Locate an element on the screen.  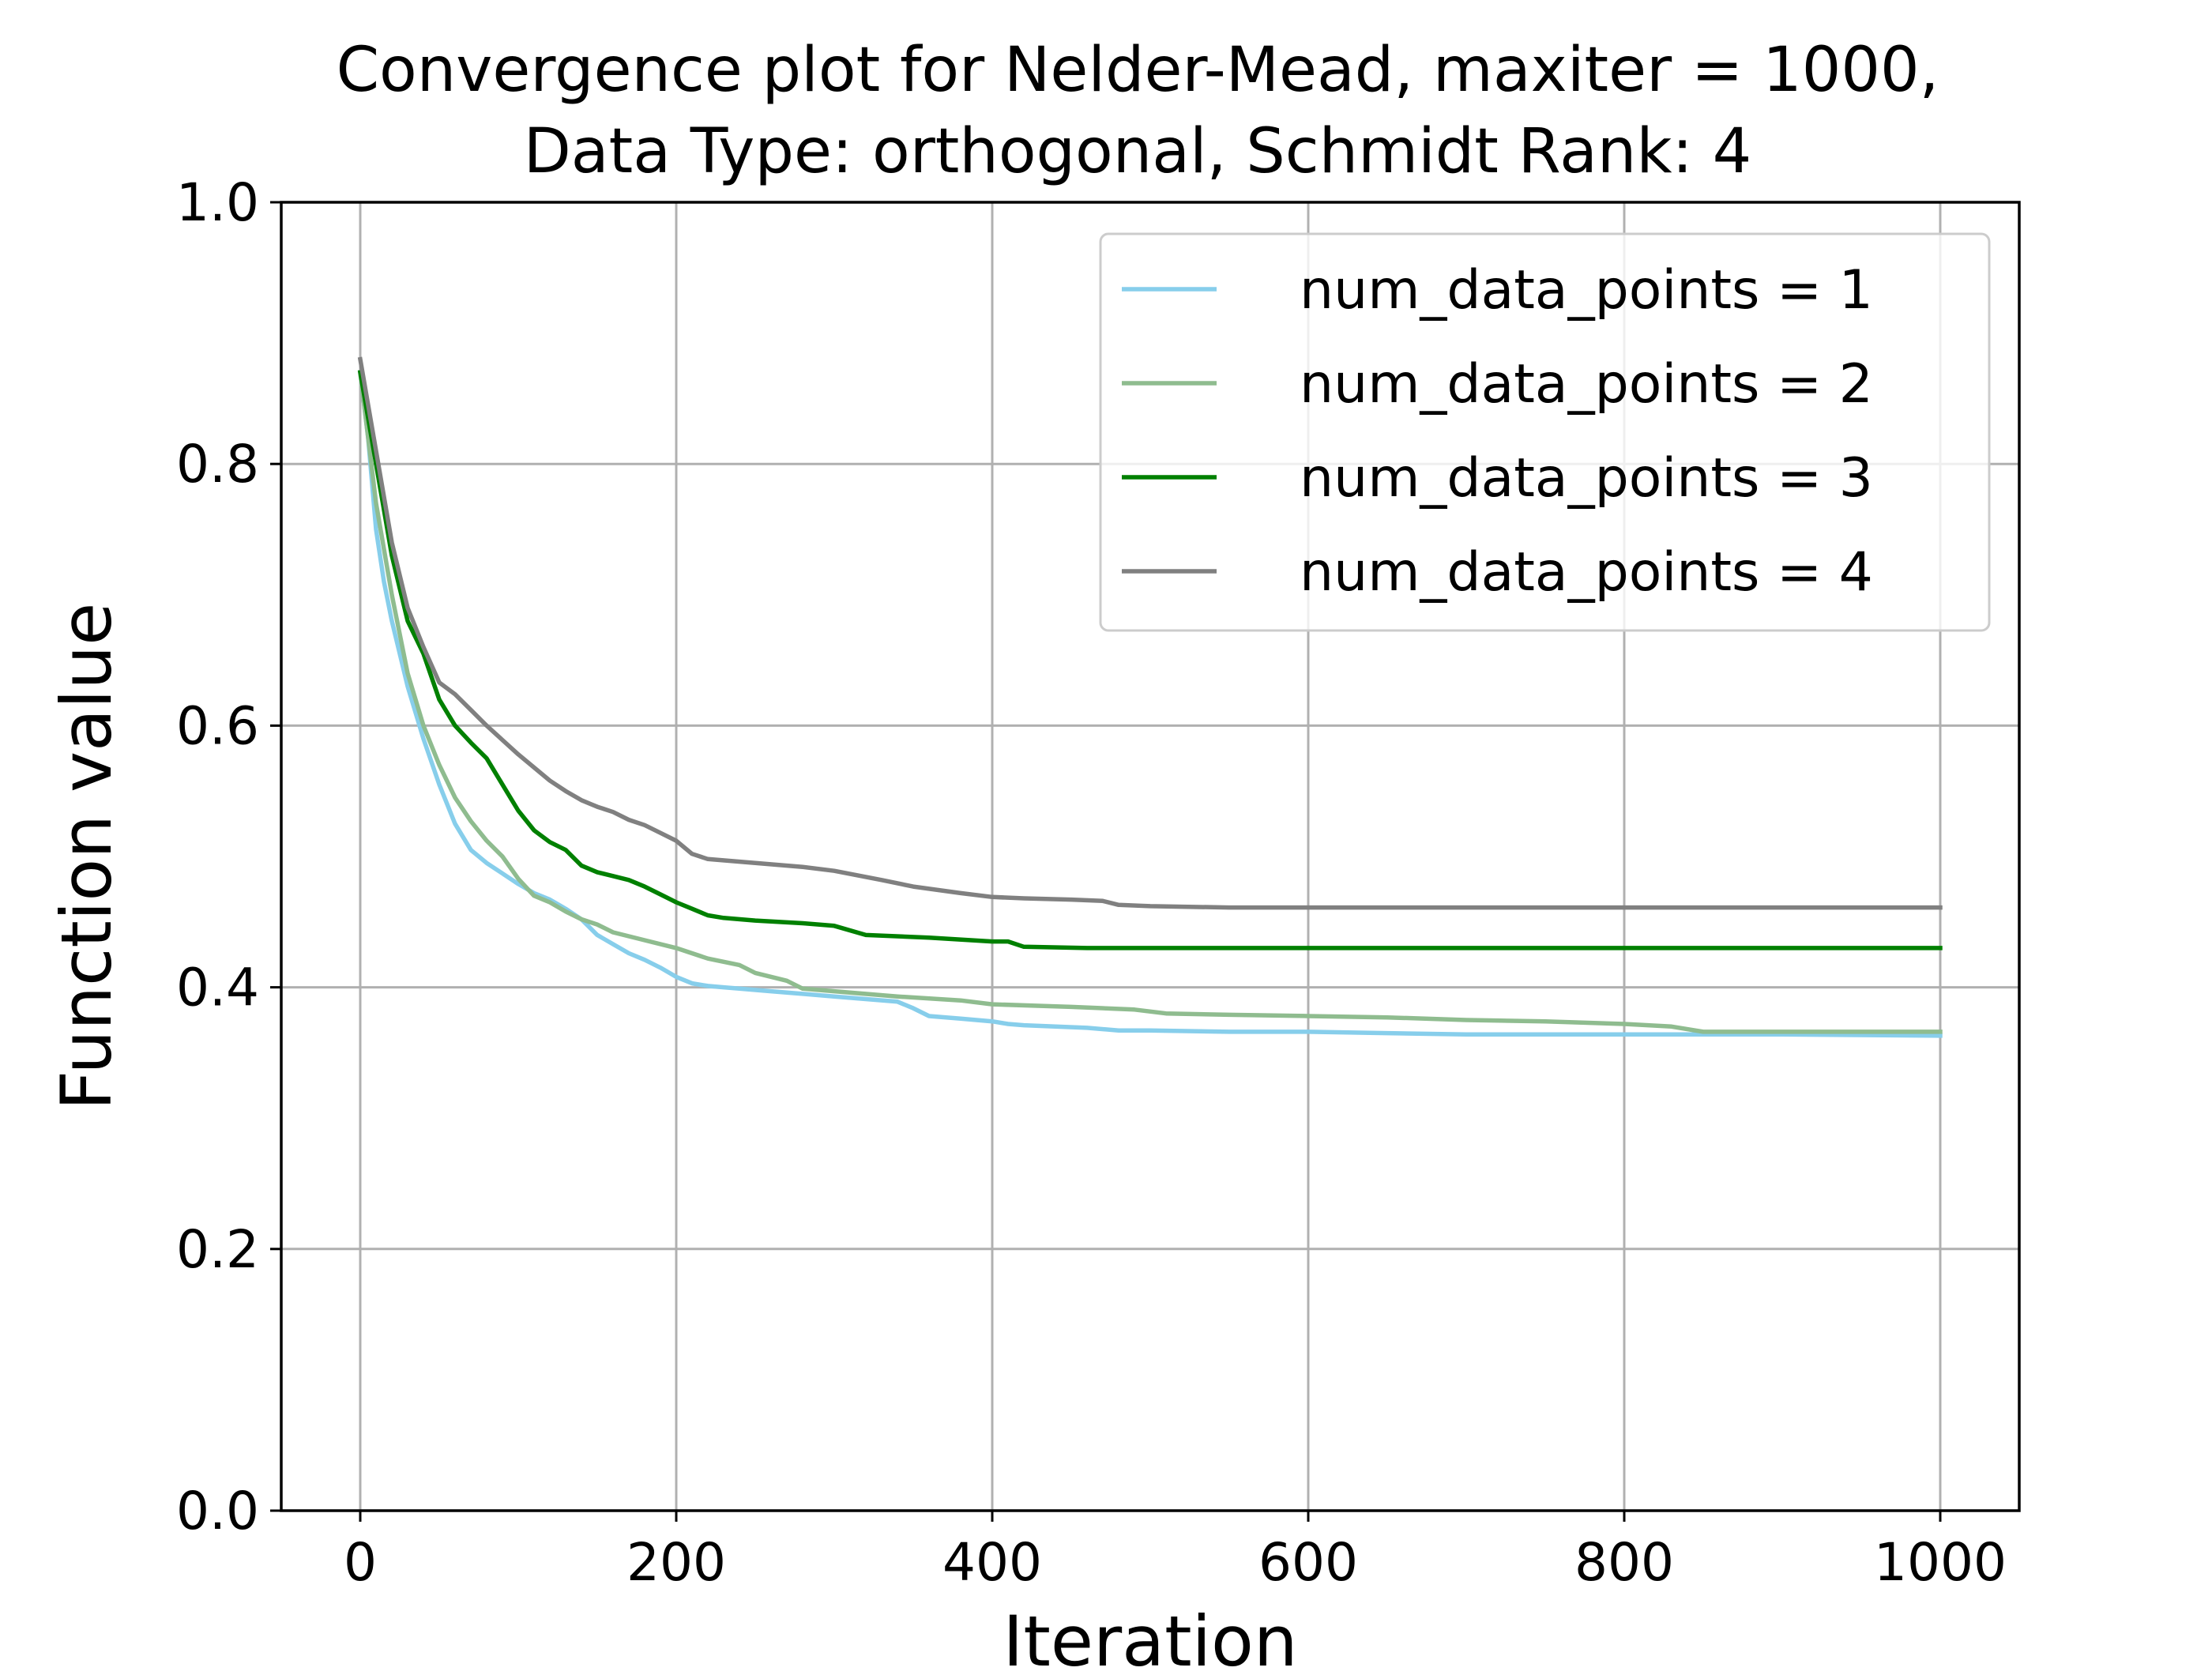
legend-label: num_data_points = 1 is located at coordinates (1586, 290).